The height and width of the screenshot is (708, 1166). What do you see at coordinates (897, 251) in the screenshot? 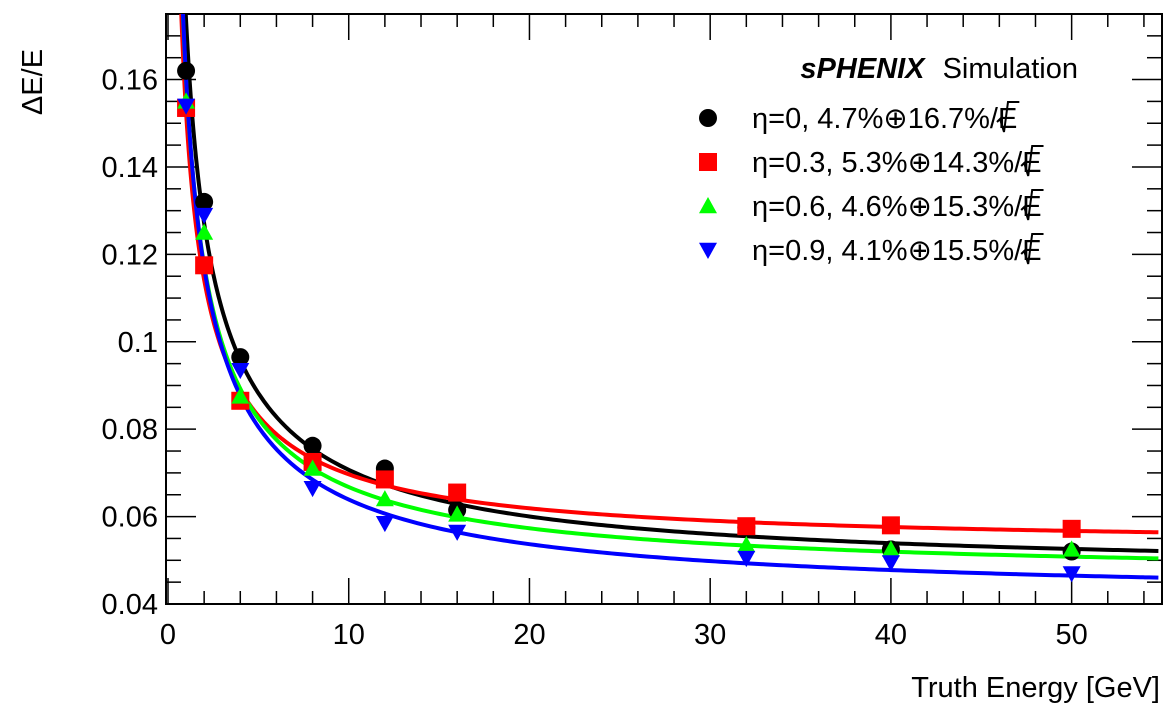
I see `legend-label: η=0.9, 4.1%⊕15.5%/E` at bounding box center [897, 251].